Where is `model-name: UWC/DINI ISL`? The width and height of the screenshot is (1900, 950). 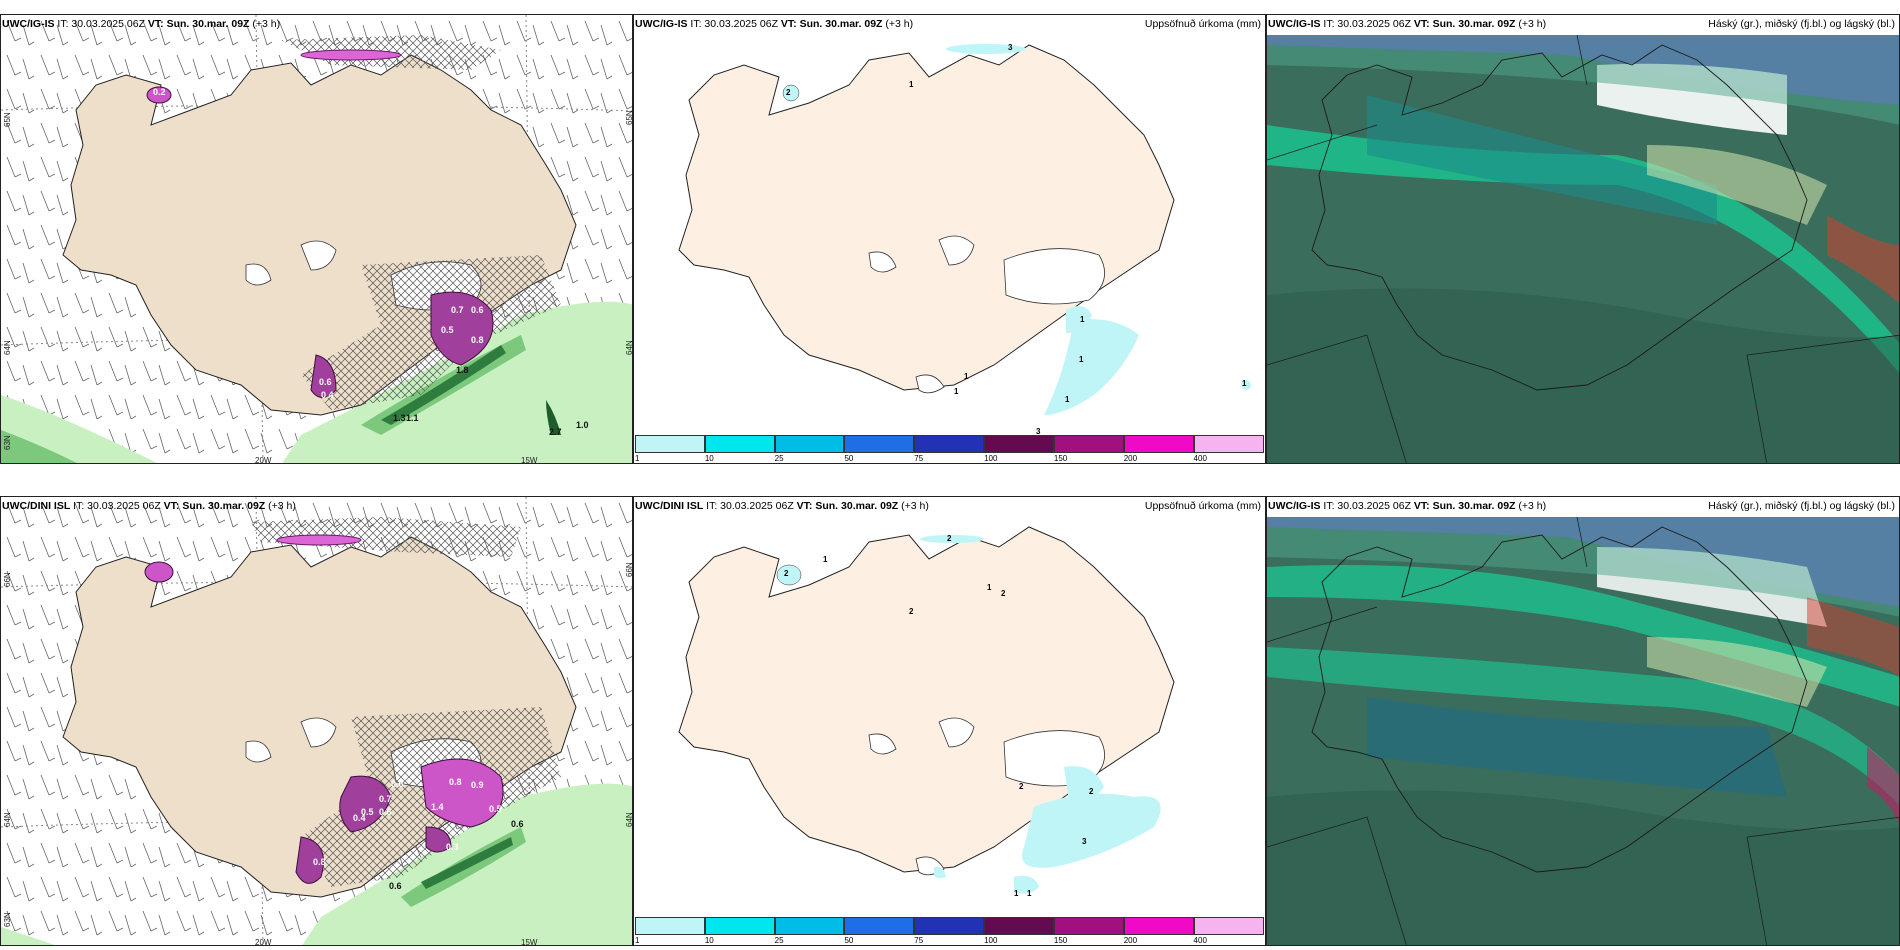 model-name: UWC/DINI ISL is located at coordinates (669, 506).